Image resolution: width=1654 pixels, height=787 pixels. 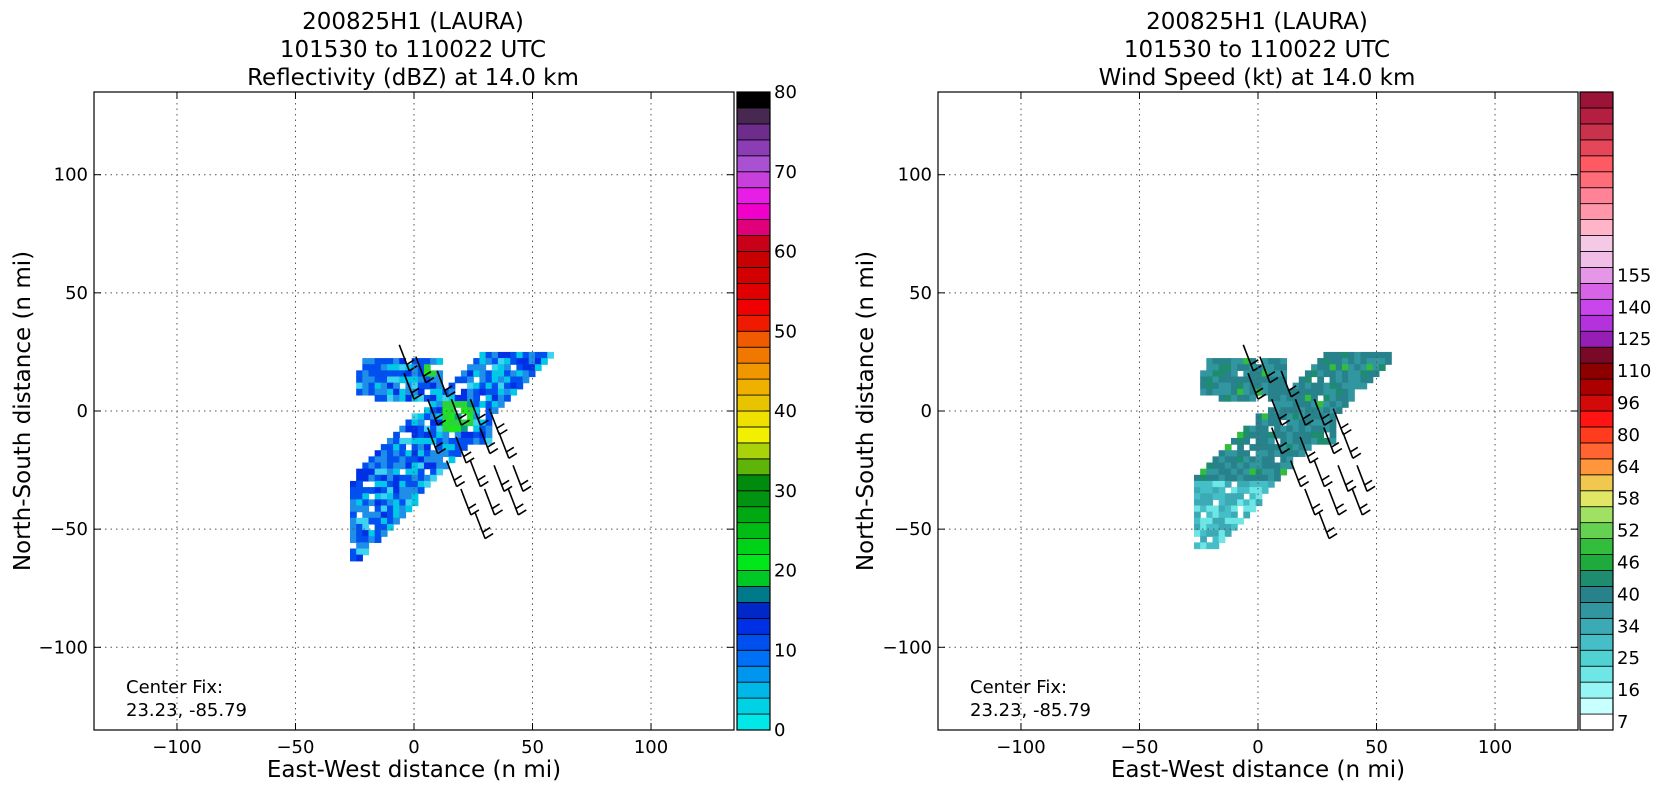 I want to click on colorbar-tick-label: 125, so click(x=1634, y=339).